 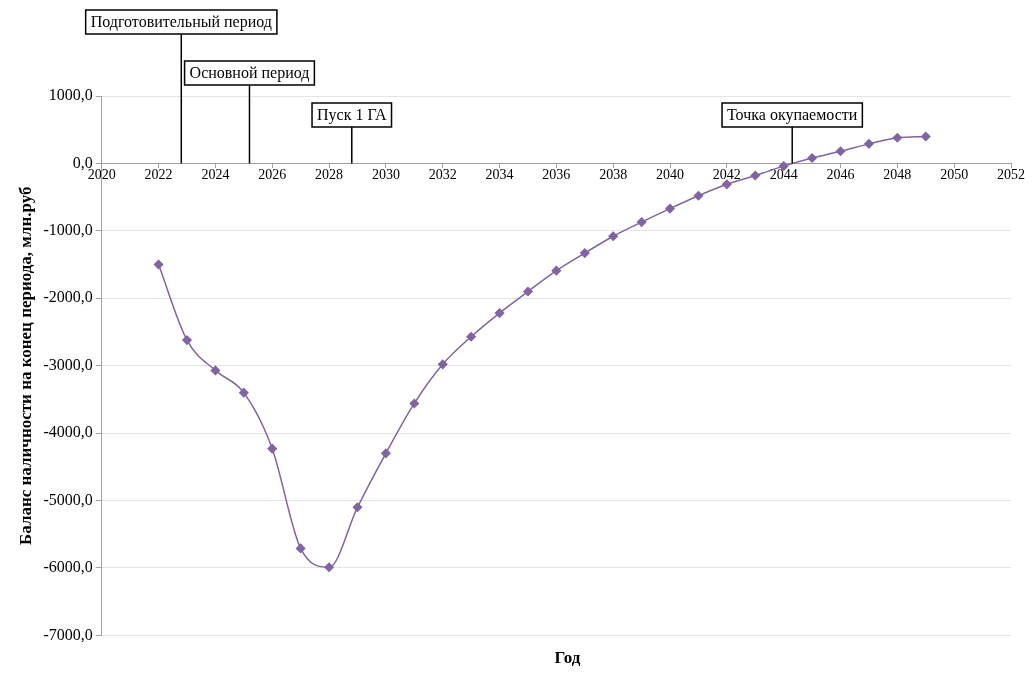 I want to click on x-tick-label: 2028, so click(x=329, y=175).